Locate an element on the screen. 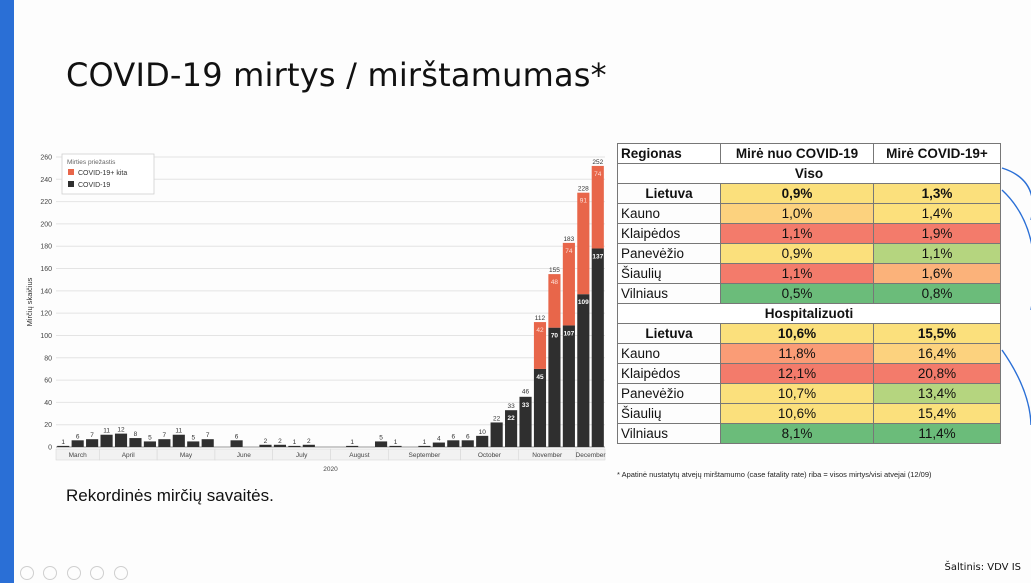  region-cell: Panevėžio is located at coordinates (669, 393).